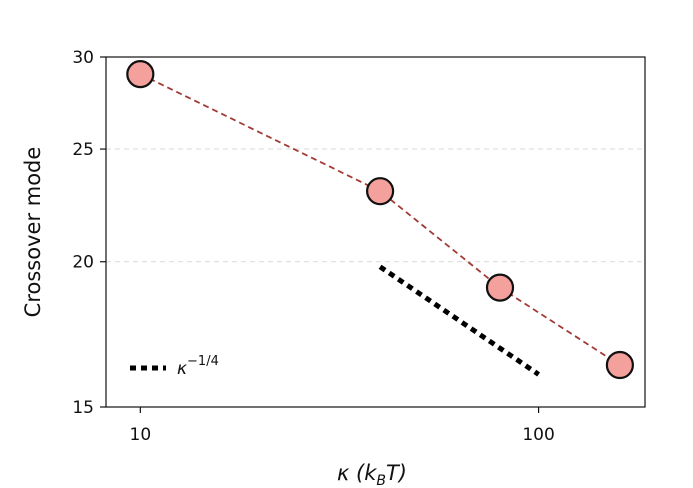  Describe the element at coordinates (538, 435) in the screenshot. I see `x-tick-label-1: 100` at that location.